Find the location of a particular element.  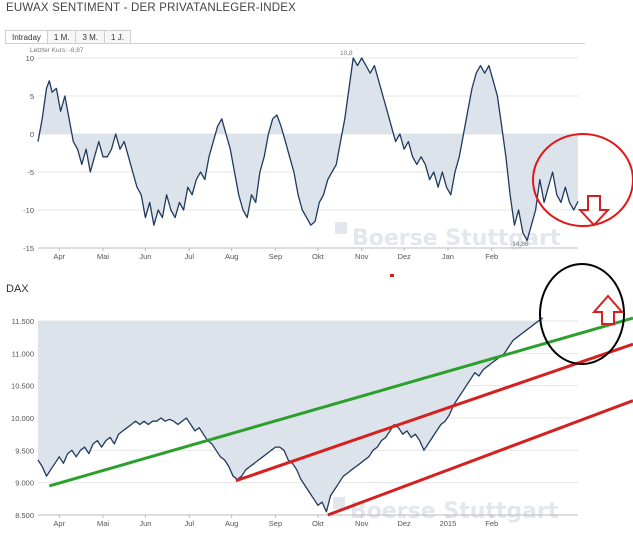

sentiment-xtick-label: Jan is located at coordinates (448, 256).